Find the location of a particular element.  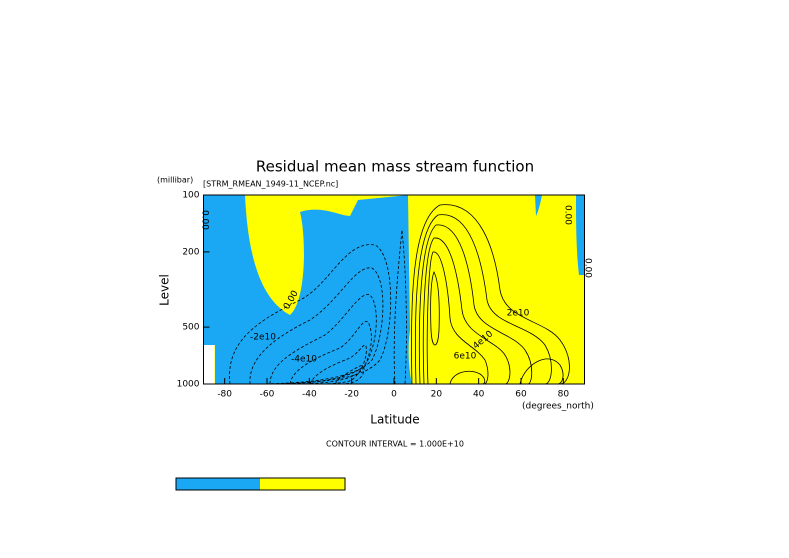

contour-label: 6e10 is located at coordinates (465, 357).